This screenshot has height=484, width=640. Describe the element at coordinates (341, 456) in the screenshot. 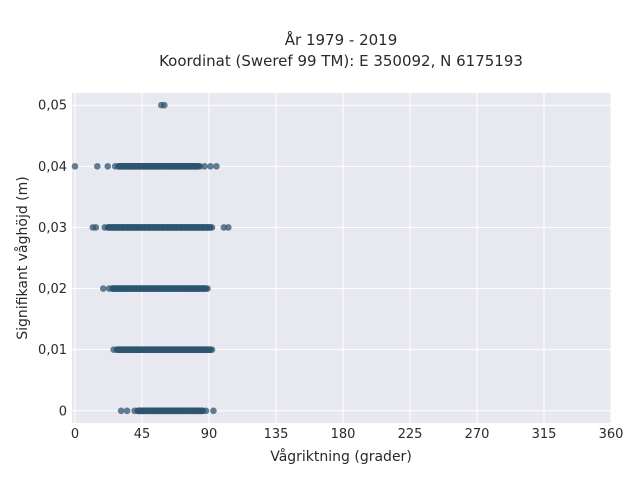

I see `x-axis-label: Vågriktning (grader)` at that location.